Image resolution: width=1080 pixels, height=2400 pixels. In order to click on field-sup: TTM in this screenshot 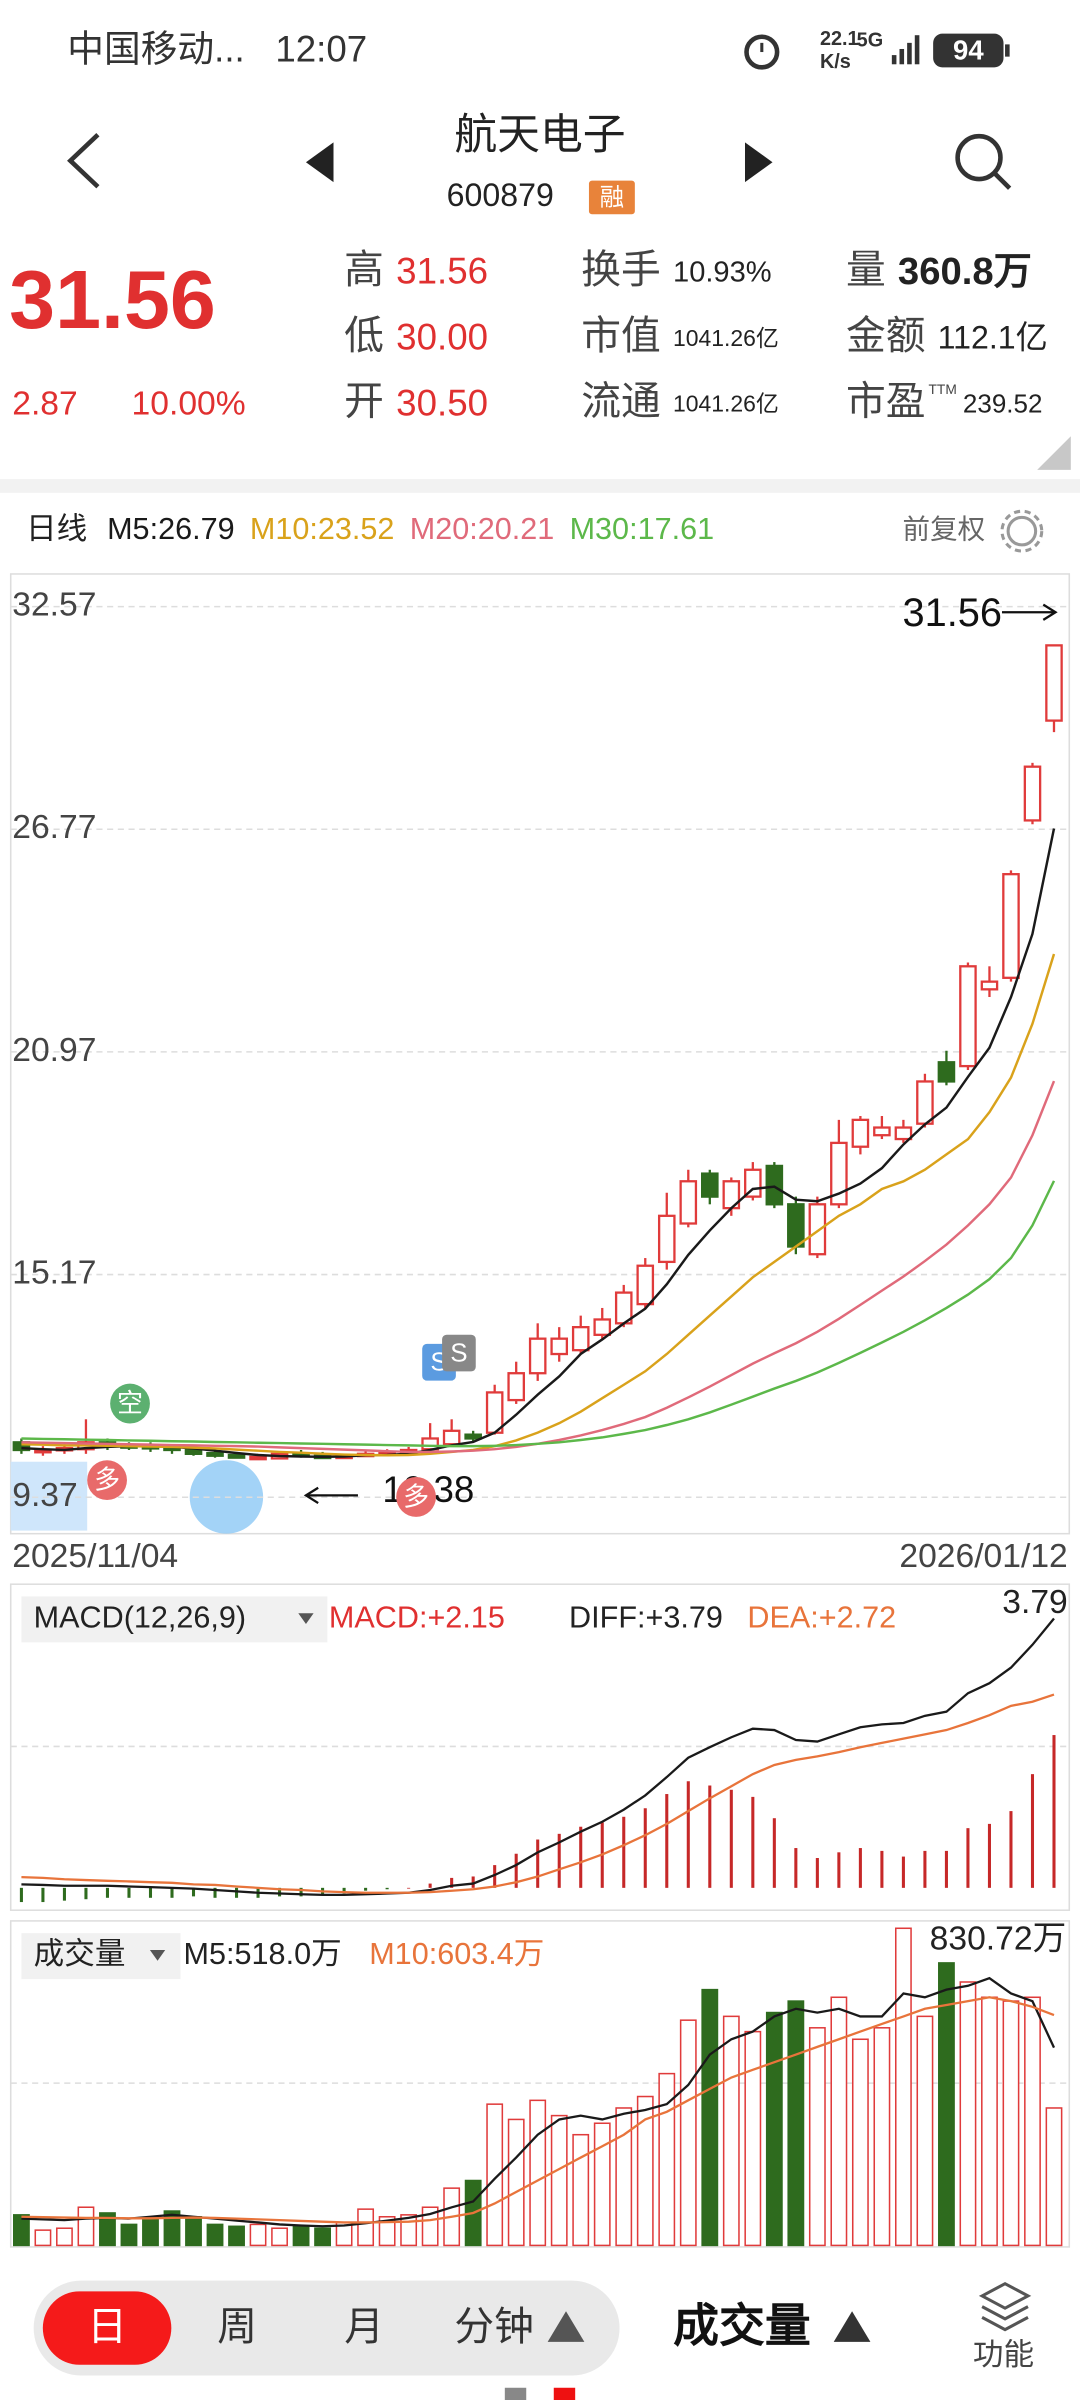, I will do `click(943, 389)`.